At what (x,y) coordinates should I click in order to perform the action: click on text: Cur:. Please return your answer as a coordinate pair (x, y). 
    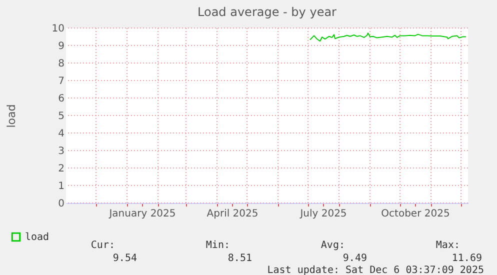
    Looking at the image, I should click on (102, 245).